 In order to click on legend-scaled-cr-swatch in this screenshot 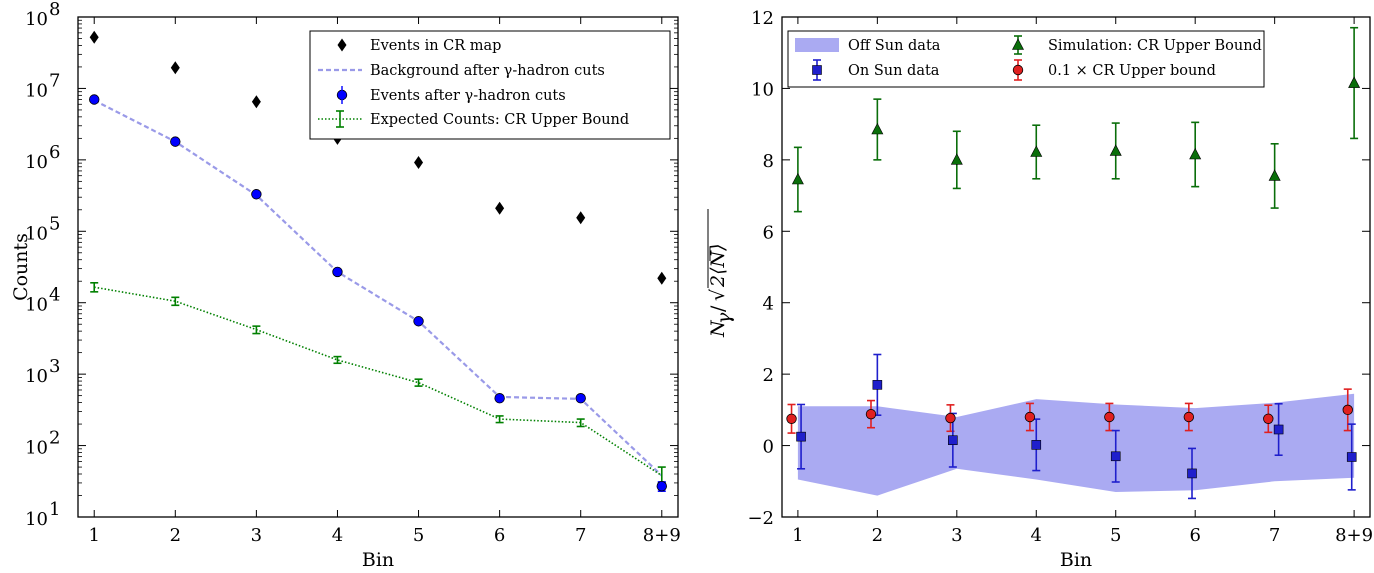, I will do `click(1018, 70)`.